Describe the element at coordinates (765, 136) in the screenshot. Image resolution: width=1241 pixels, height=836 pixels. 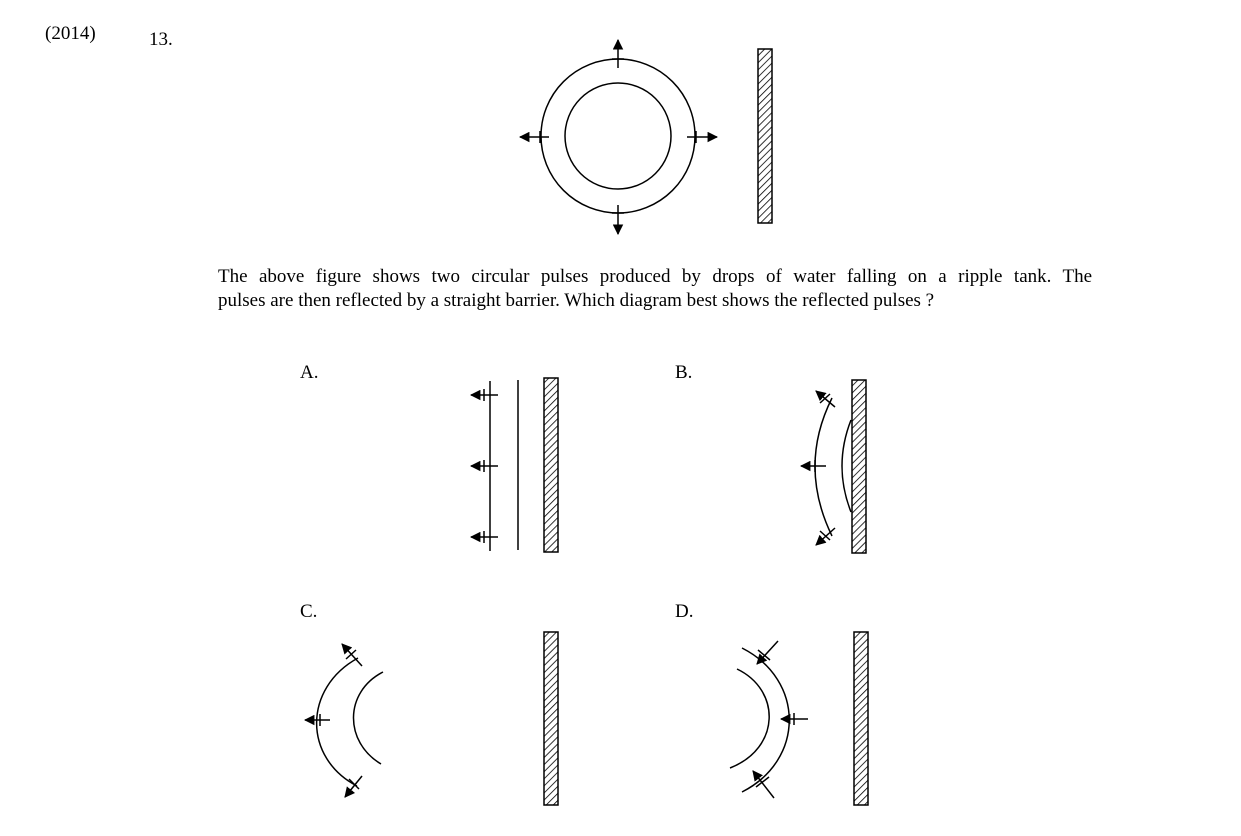
I see `barrier-main` at that location.